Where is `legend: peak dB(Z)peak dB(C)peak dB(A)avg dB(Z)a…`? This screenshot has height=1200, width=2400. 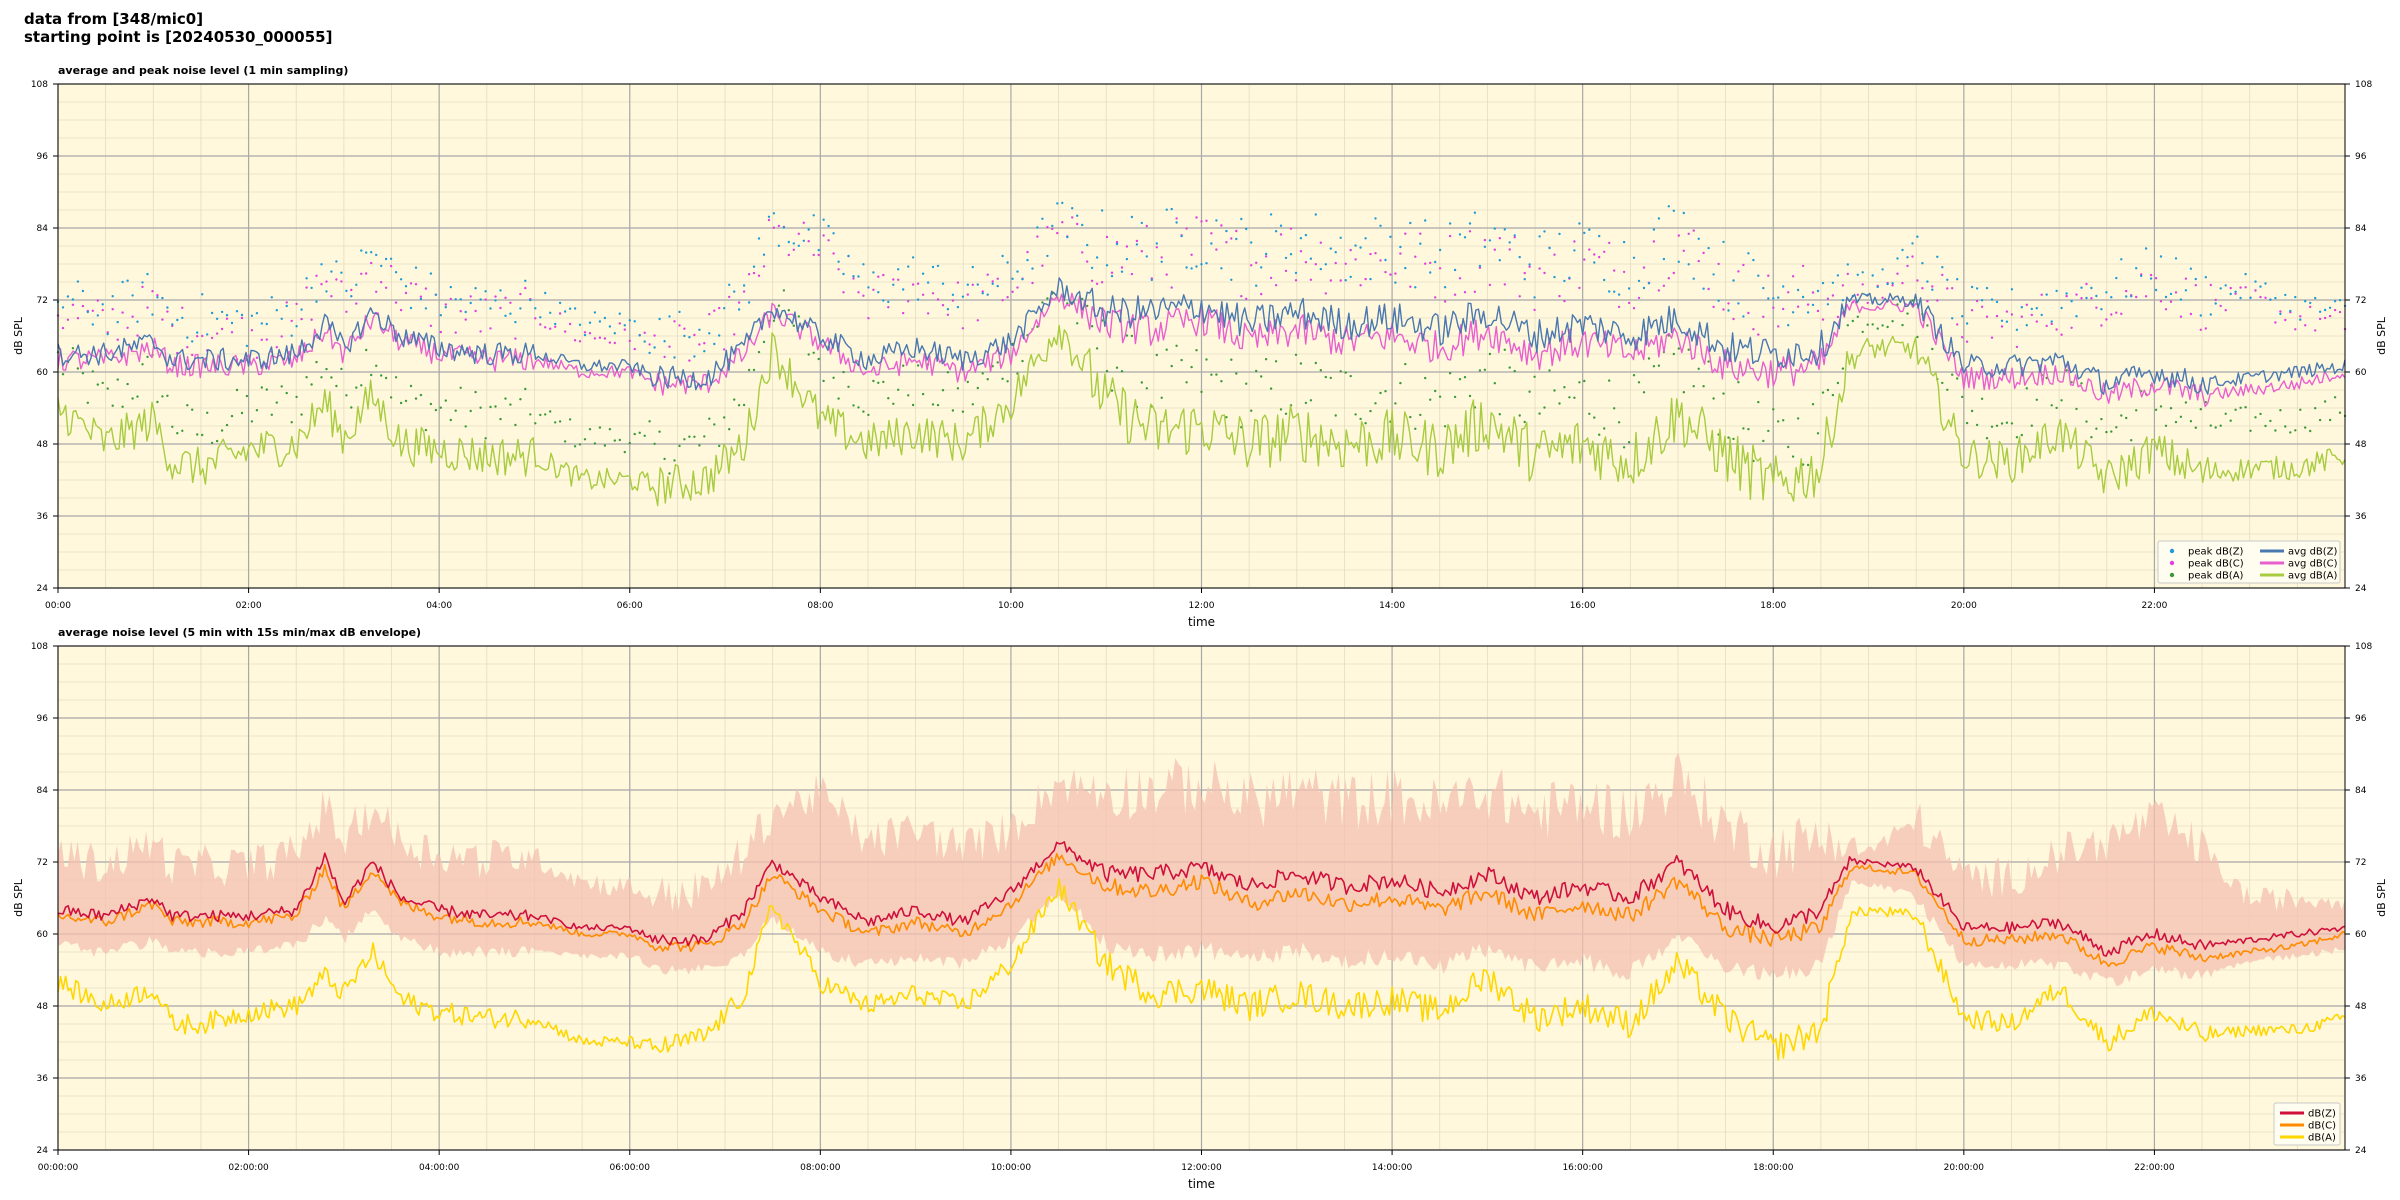 legend: peak dB(Z)peak dB(C)peak dB(A)avg dB(Z)a… is located at coordinates (2249, 562).